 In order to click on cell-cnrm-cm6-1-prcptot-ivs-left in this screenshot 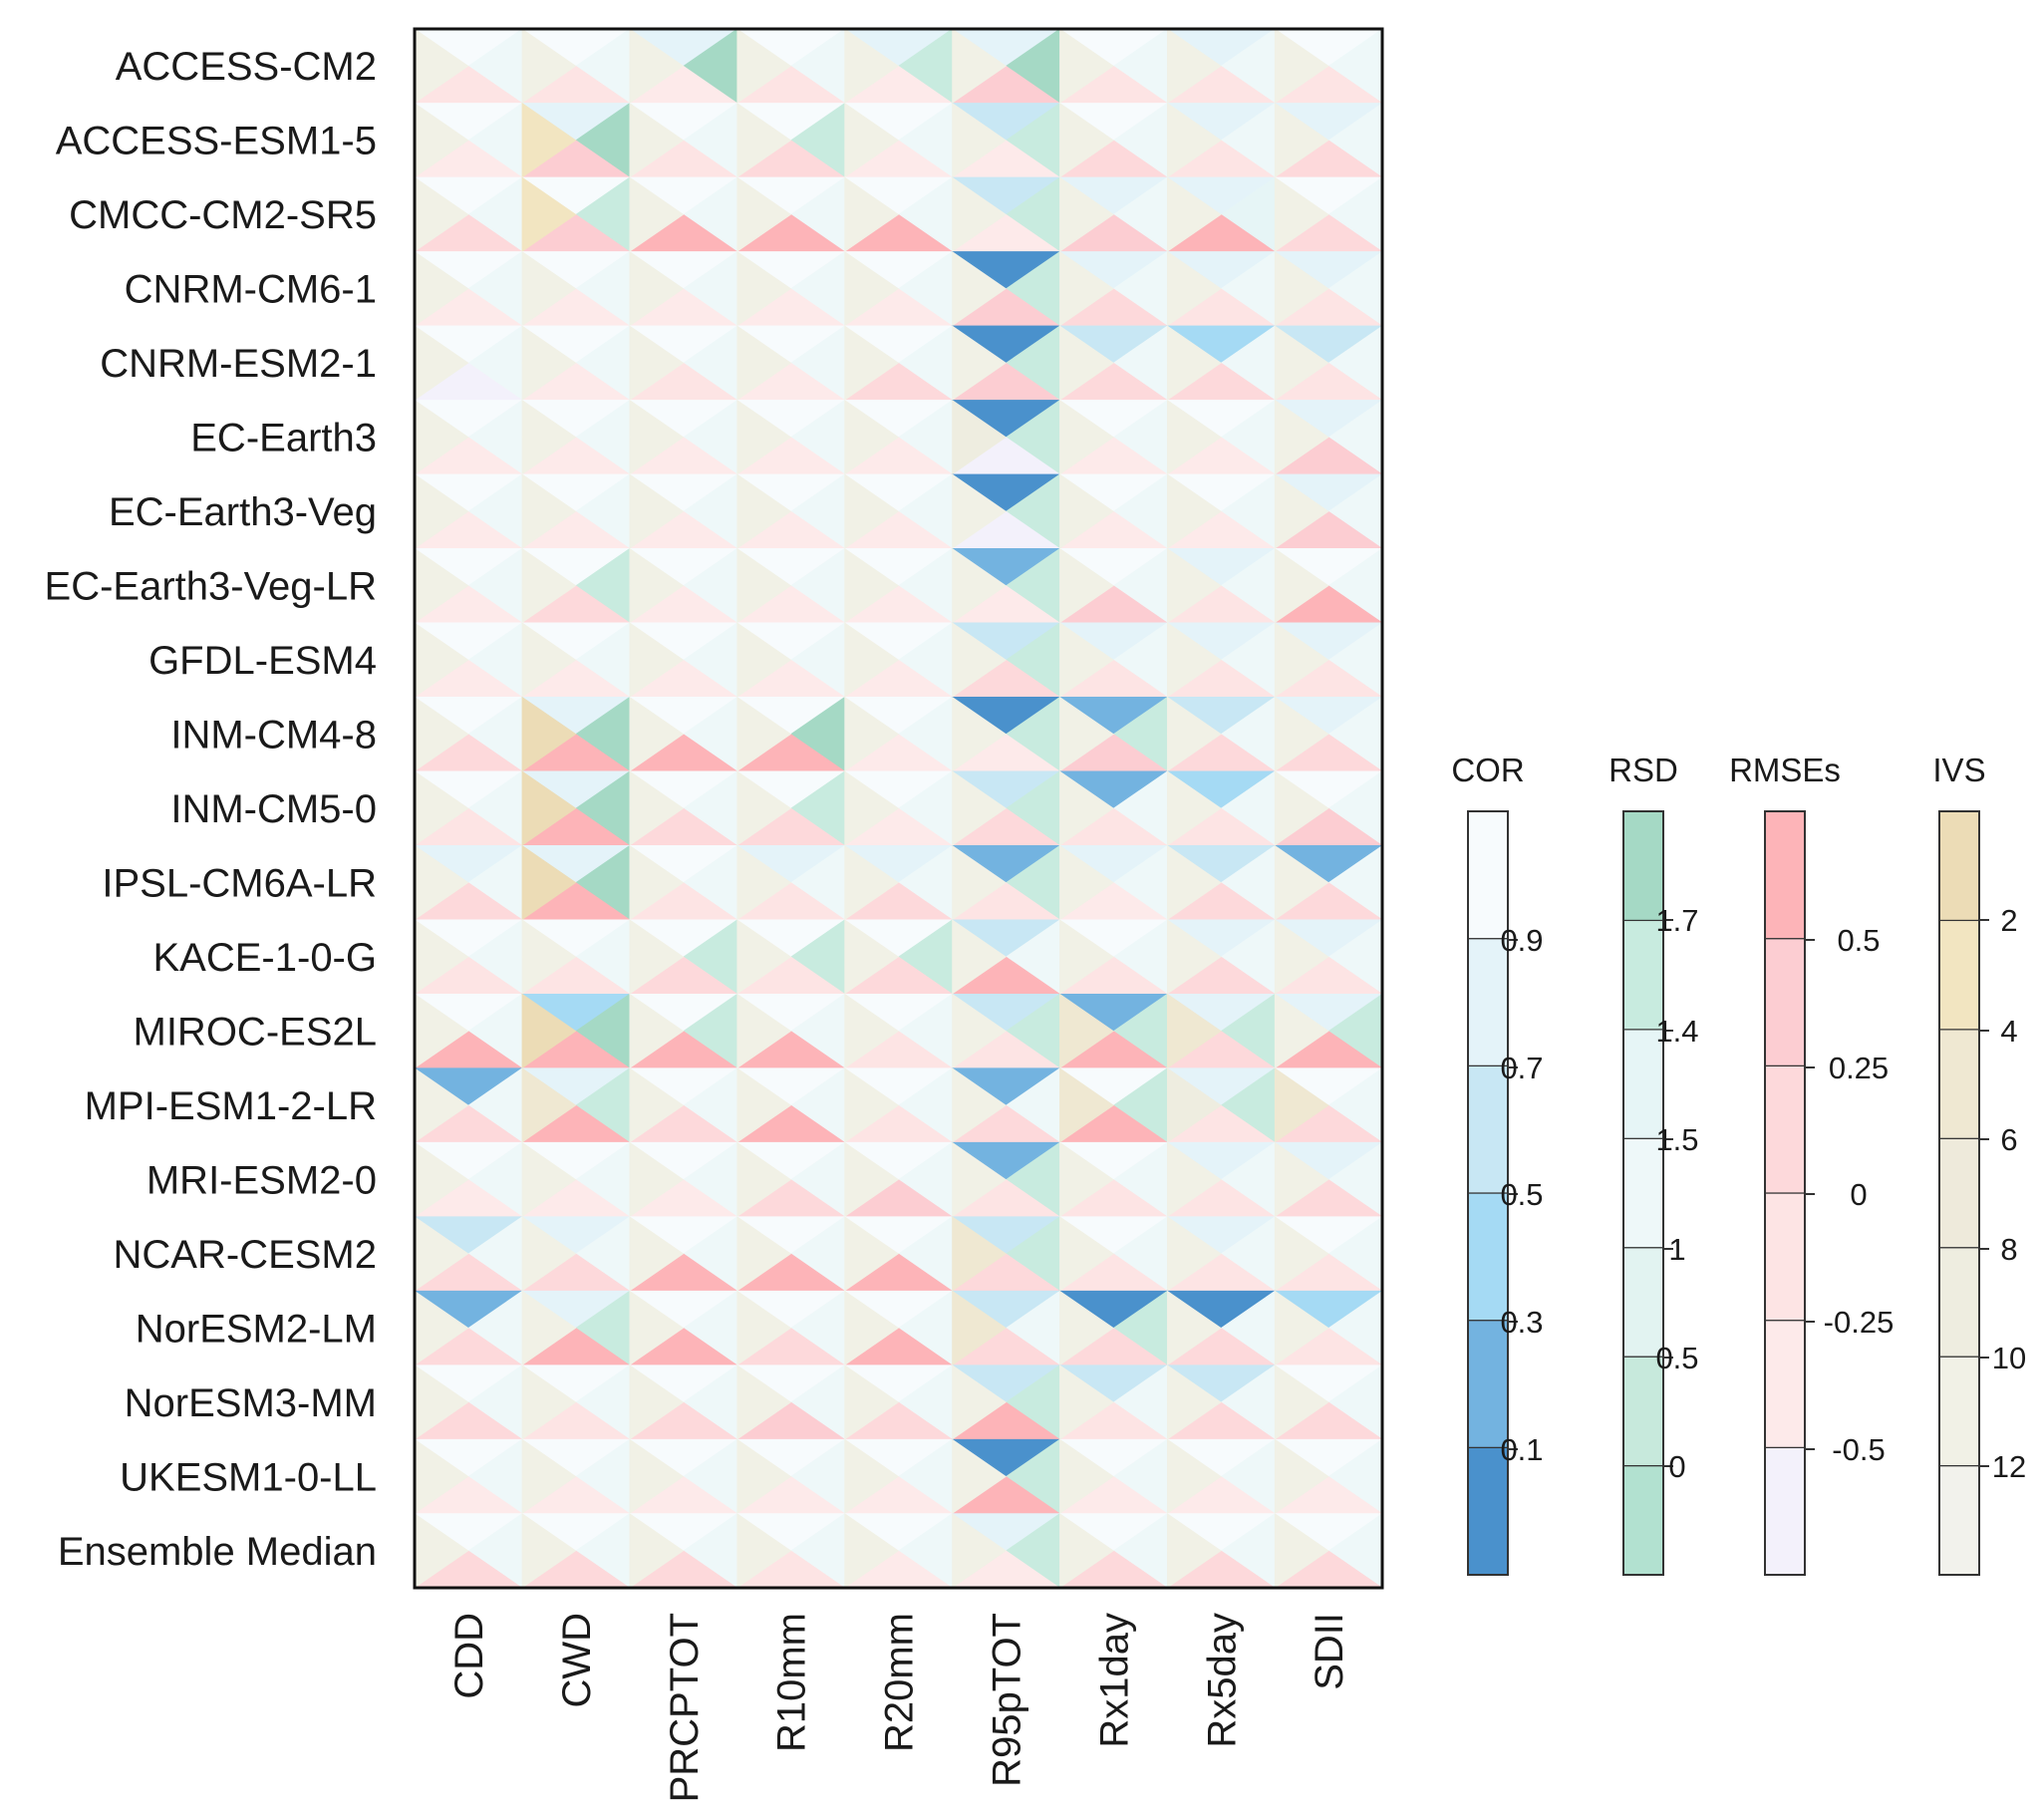, I will do `click(657, 288)`.